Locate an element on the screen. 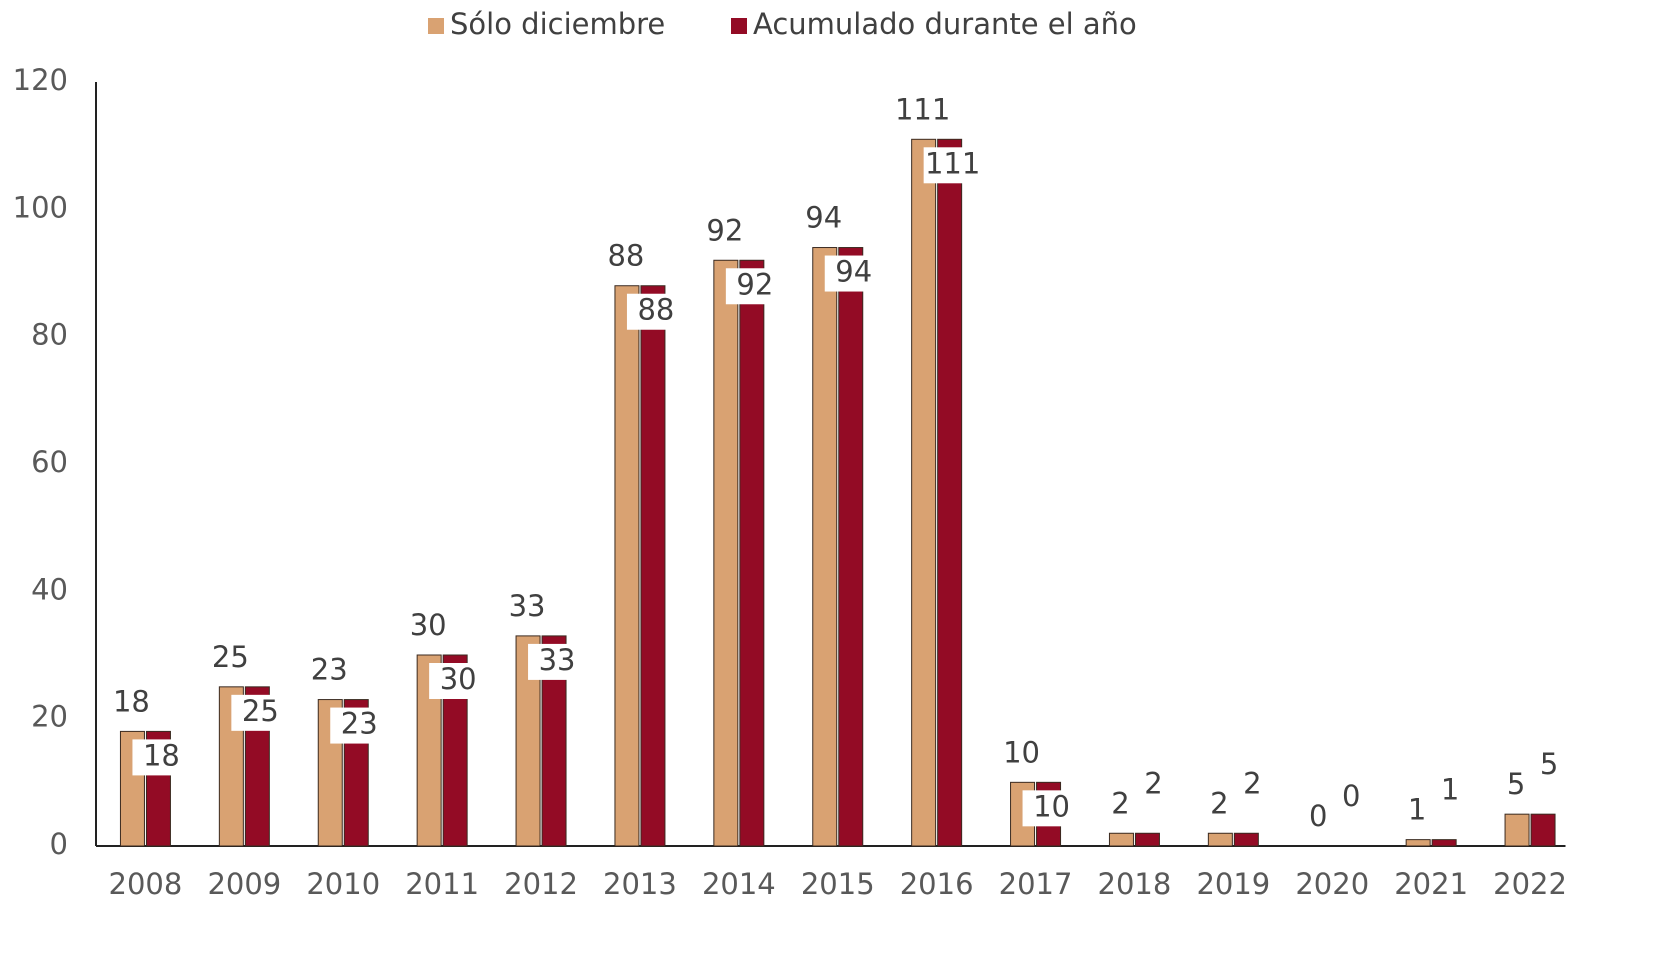 The width and height of the screenshot is (1661, 954). x-tick-label: 2008 is located at coordinates (146, 884).